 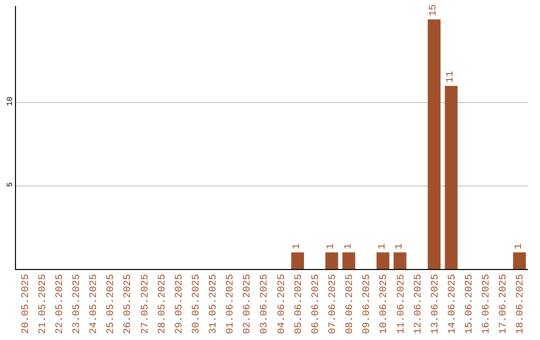 I want to click on x-tick-label: 10.06.2025, so click(x=384, y=304).